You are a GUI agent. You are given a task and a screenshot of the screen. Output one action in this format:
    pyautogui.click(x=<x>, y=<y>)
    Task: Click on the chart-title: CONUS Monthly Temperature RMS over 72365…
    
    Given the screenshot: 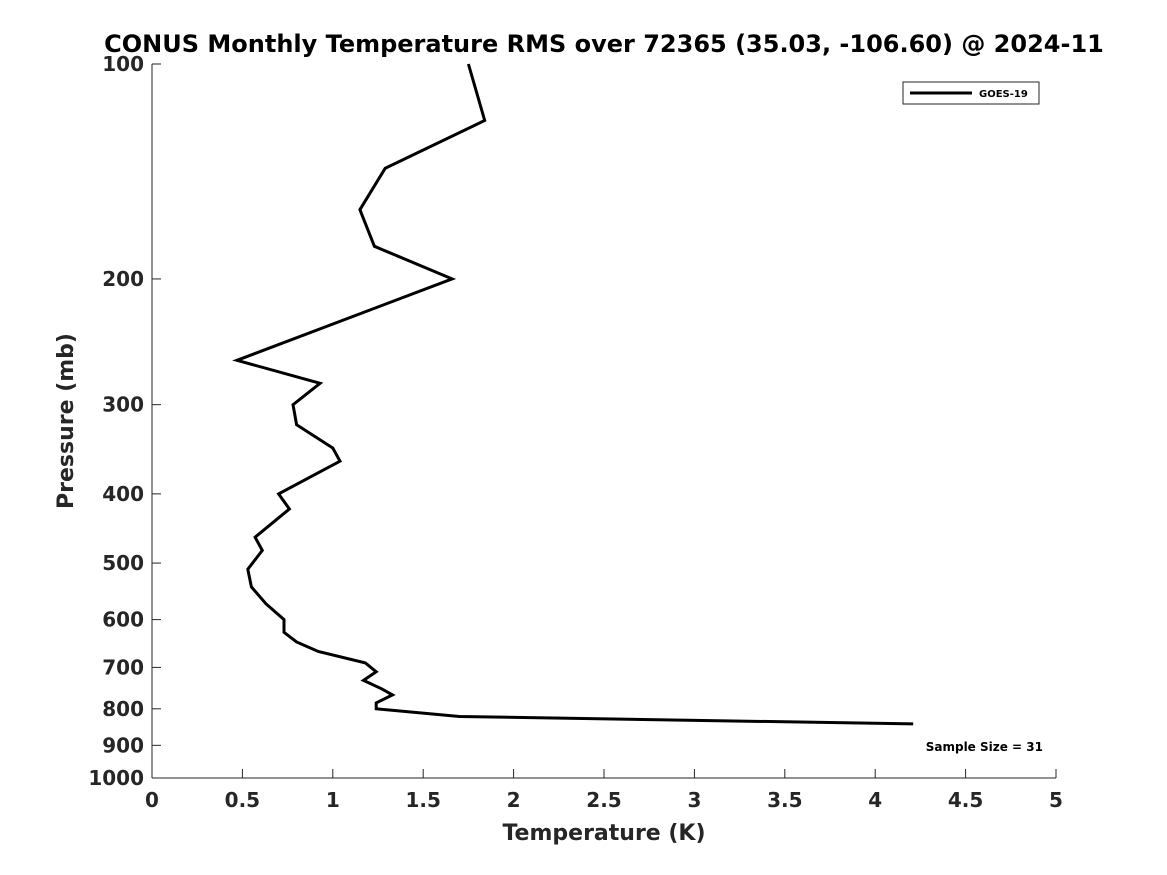 What is the action you would take?
    pyautogui.click(x=604, y=44)
    